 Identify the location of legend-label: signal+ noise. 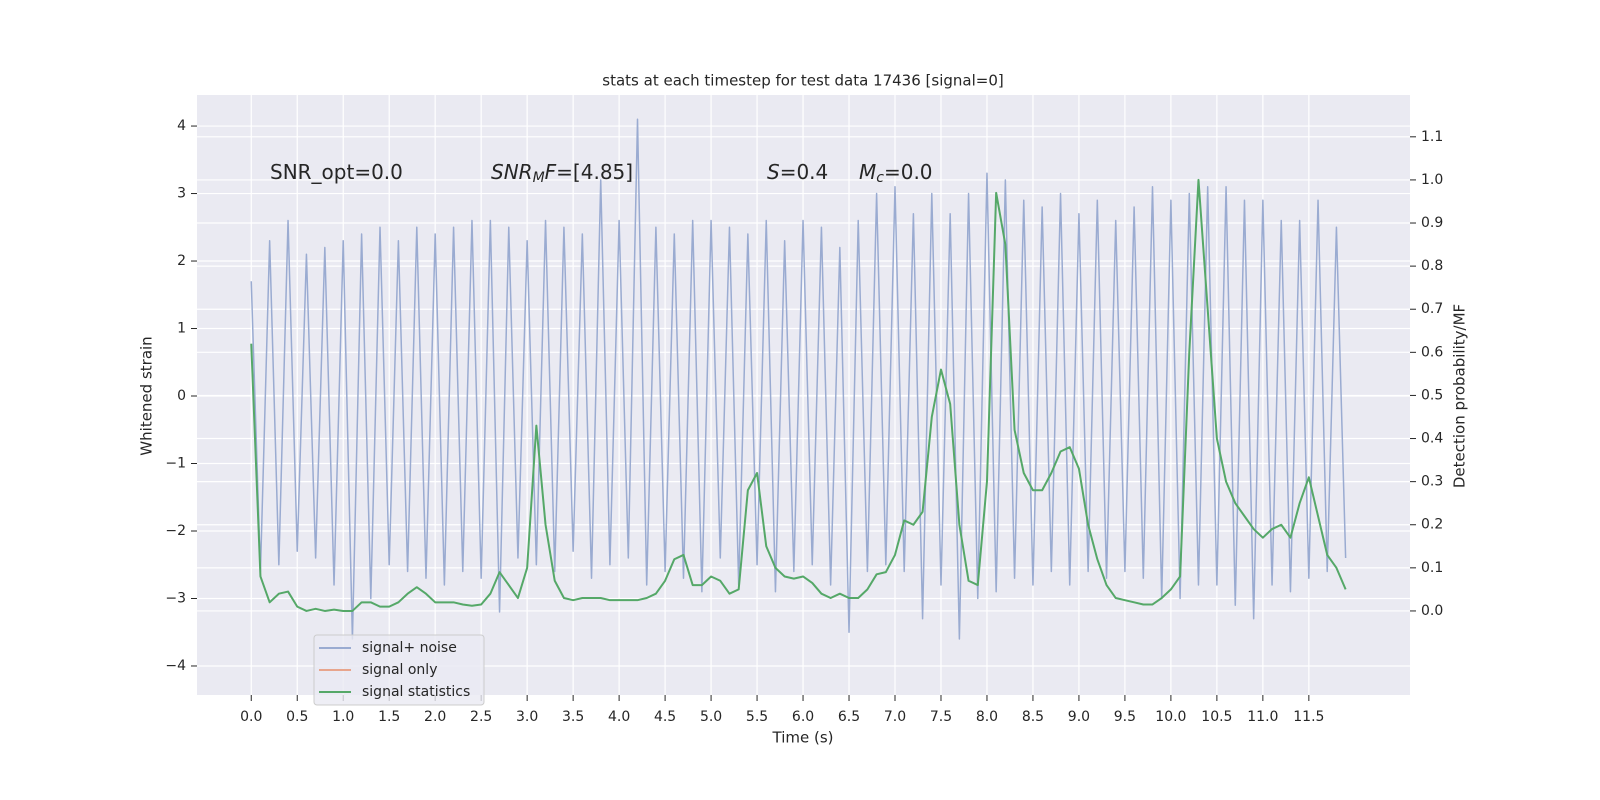
(409, 648).